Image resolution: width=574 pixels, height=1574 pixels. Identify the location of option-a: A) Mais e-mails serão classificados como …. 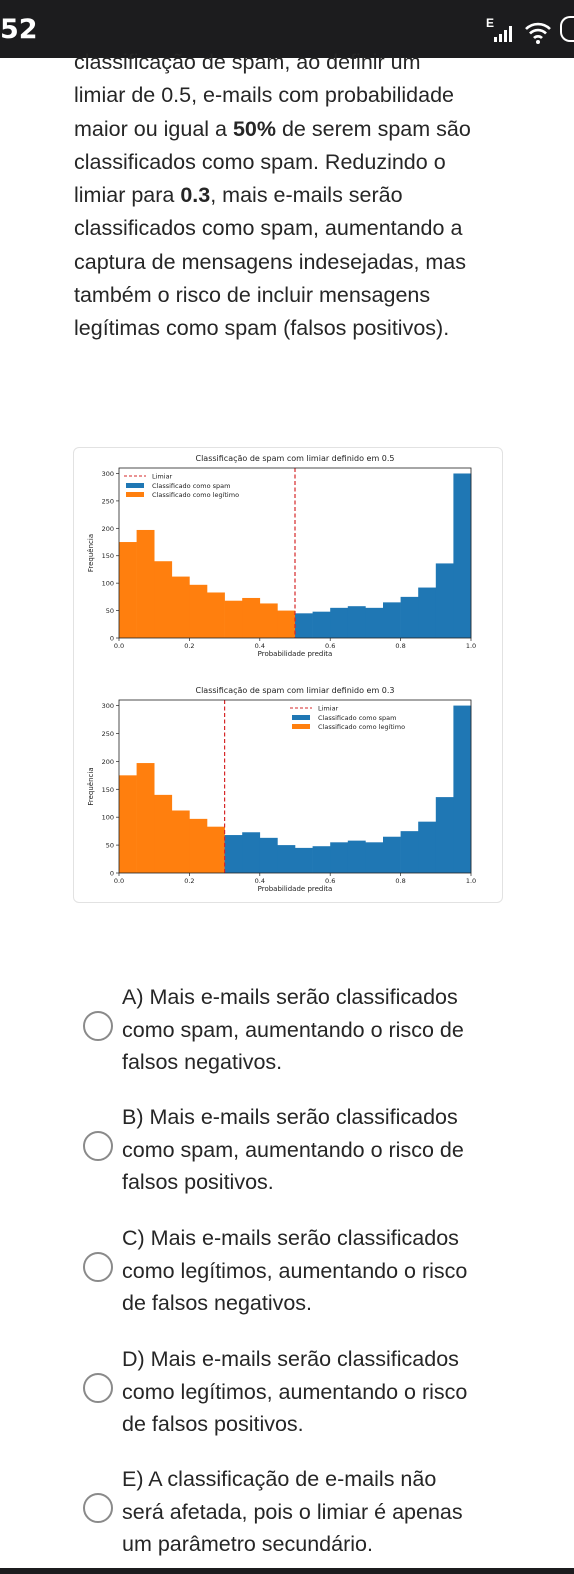
(287, 1036).